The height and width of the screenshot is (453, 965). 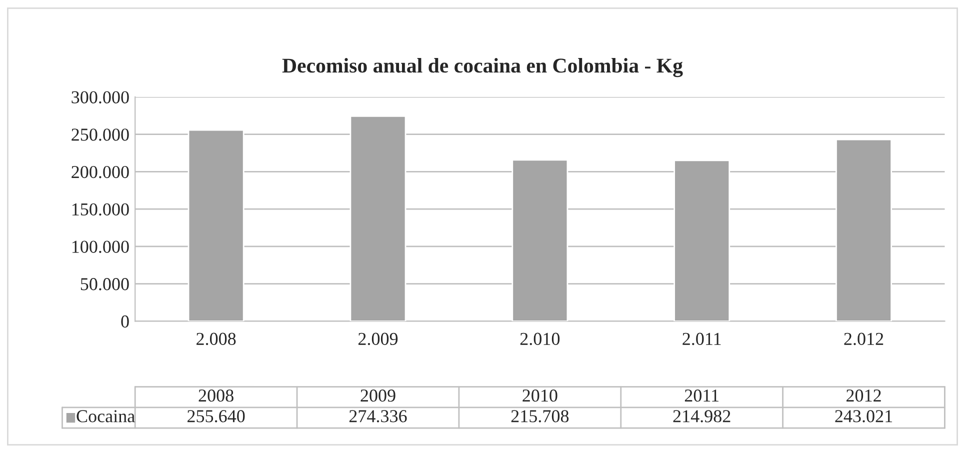 I want to click on text: 2010, so click(x=540, y=396).